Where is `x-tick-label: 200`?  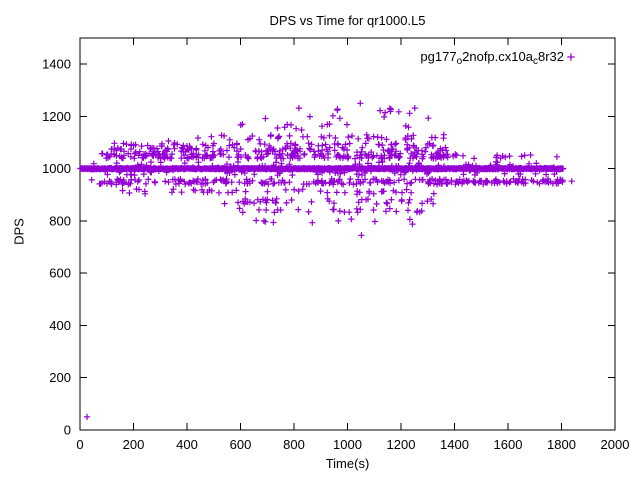 x-tick-label: 200 is located at coordinates (134, 444).